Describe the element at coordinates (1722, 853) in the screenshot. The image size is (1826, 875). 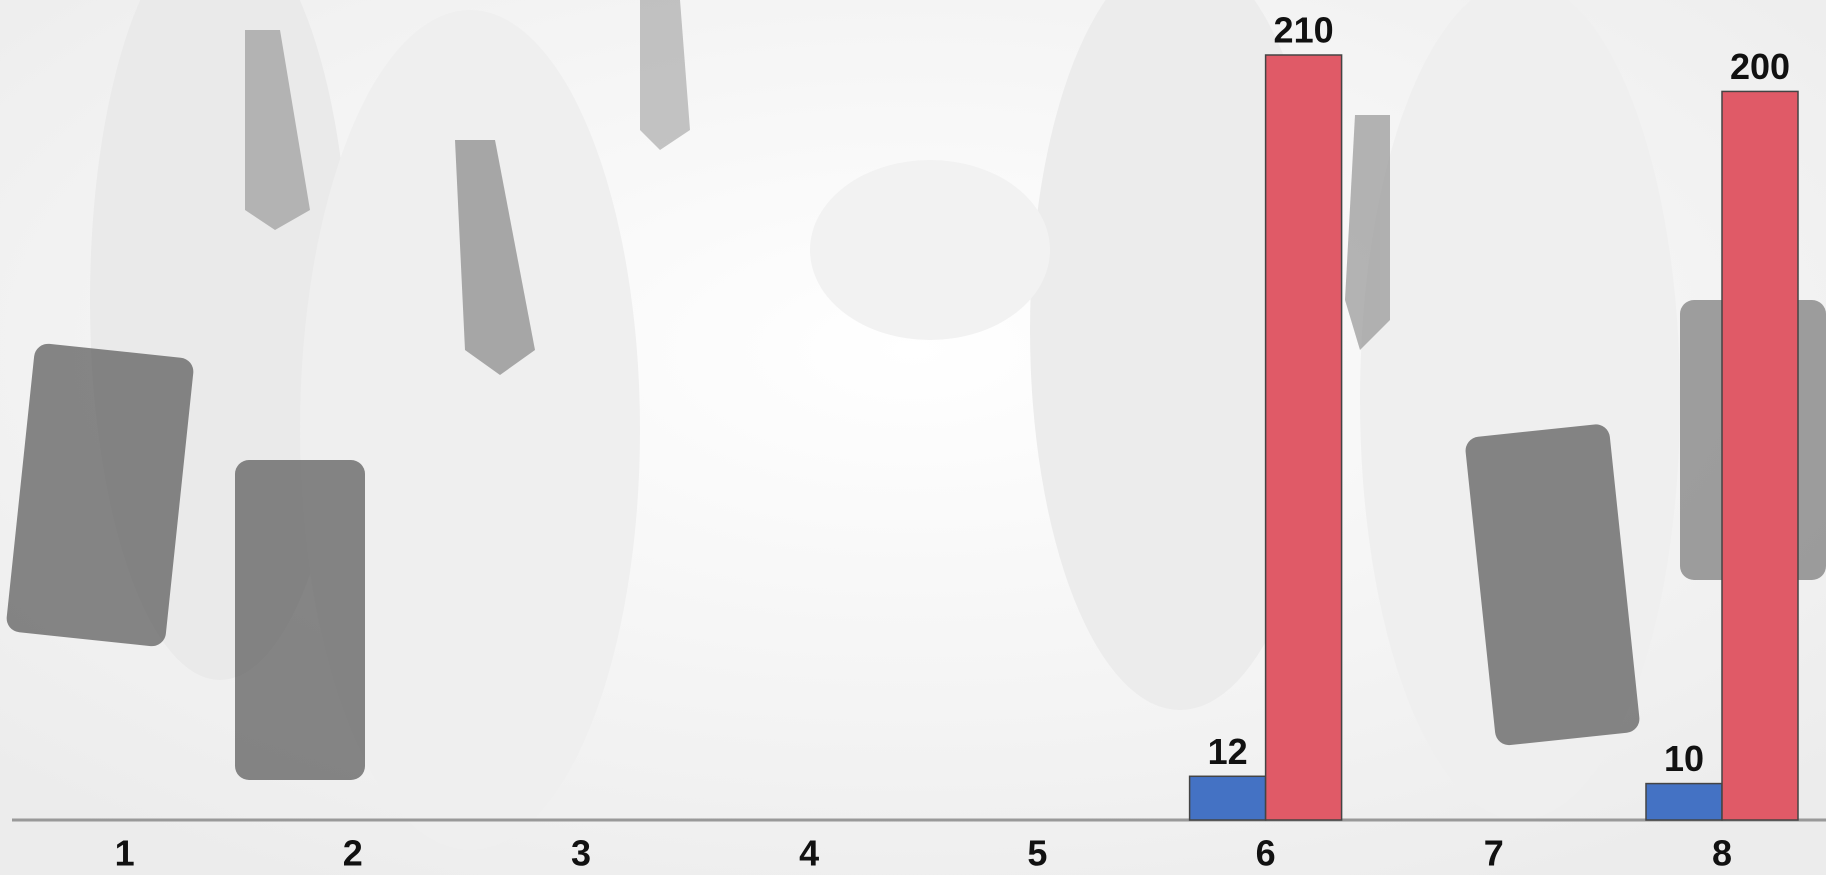
I see `x-tick-label: 8` at that location.